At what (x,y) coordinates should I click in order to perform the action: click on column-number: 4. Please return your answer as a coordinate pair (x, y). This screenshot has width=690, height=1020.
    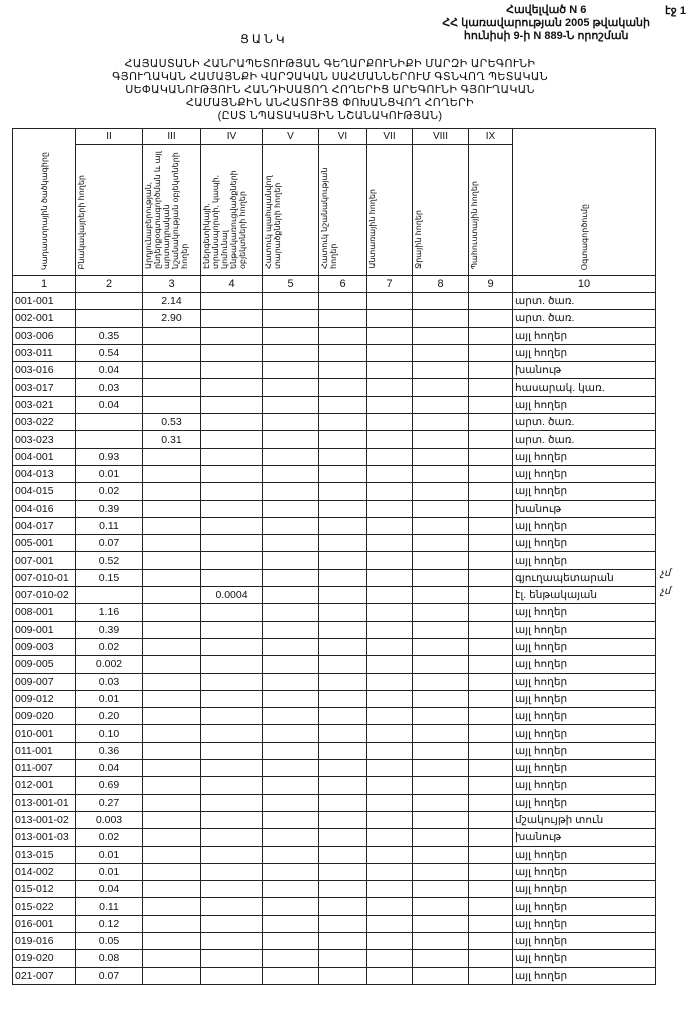
    Looking at the image, I should click on (231, 284).